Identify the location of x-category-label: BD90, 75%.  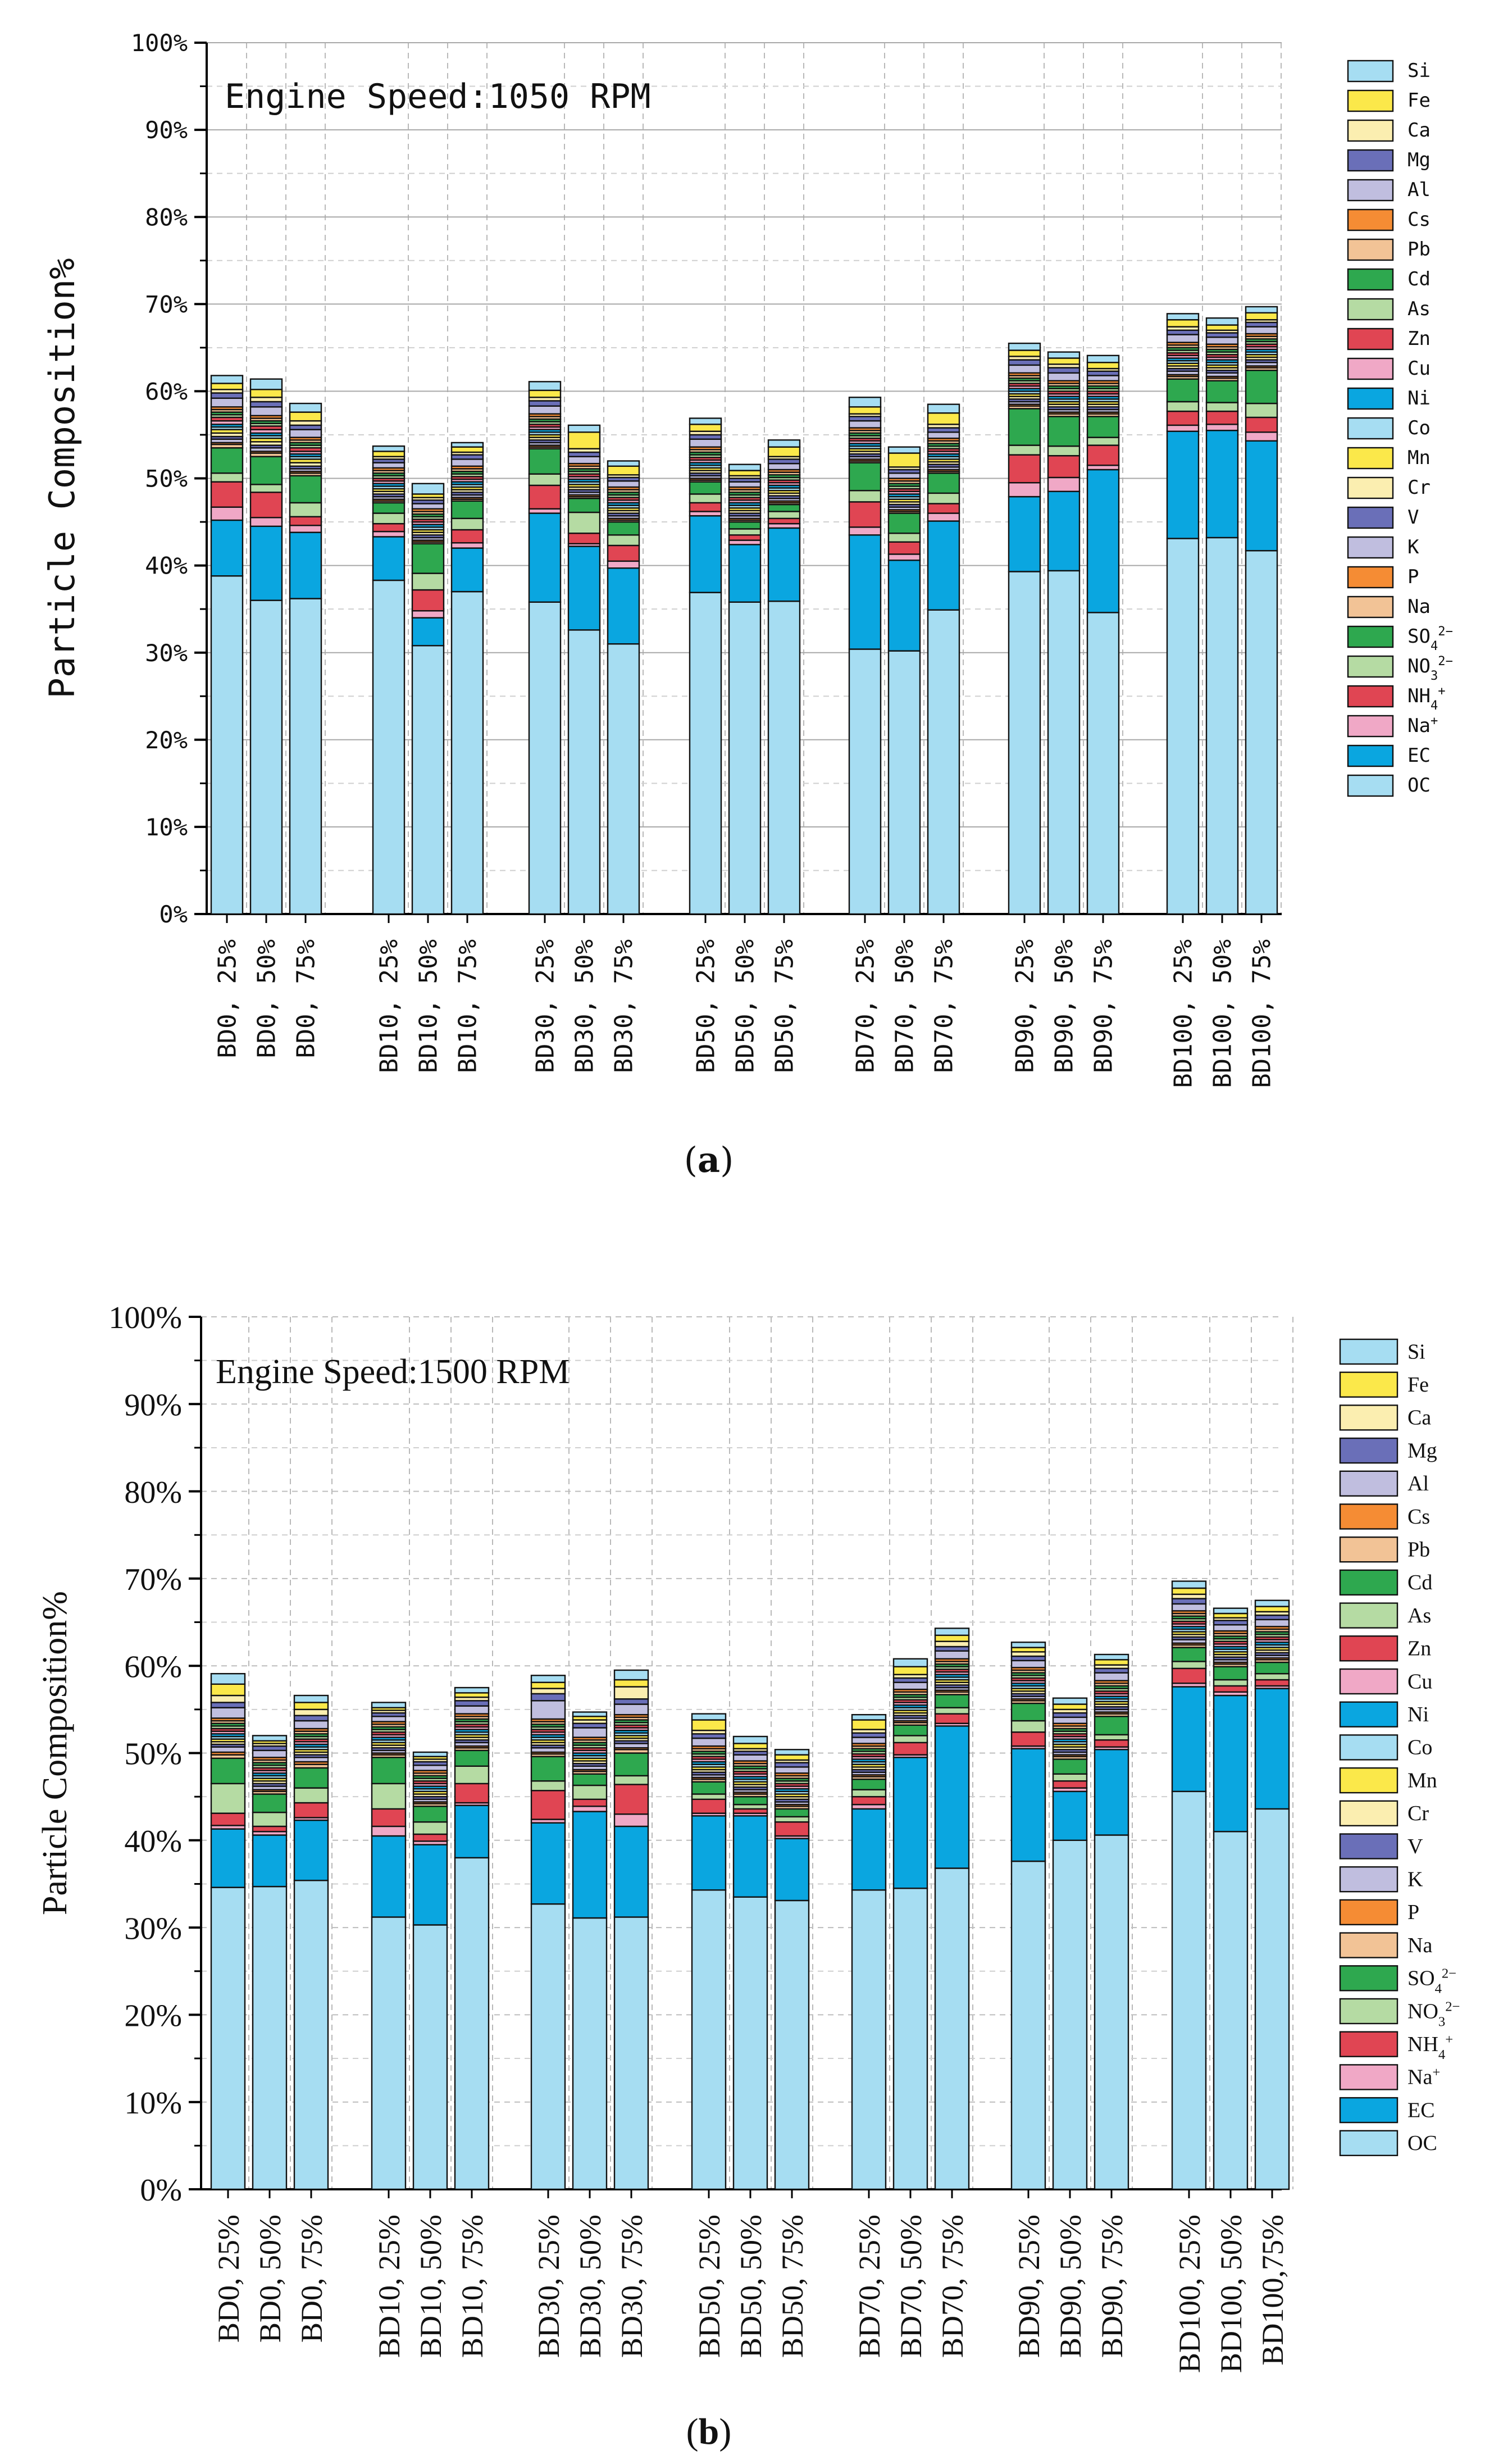
(1104, 1006).